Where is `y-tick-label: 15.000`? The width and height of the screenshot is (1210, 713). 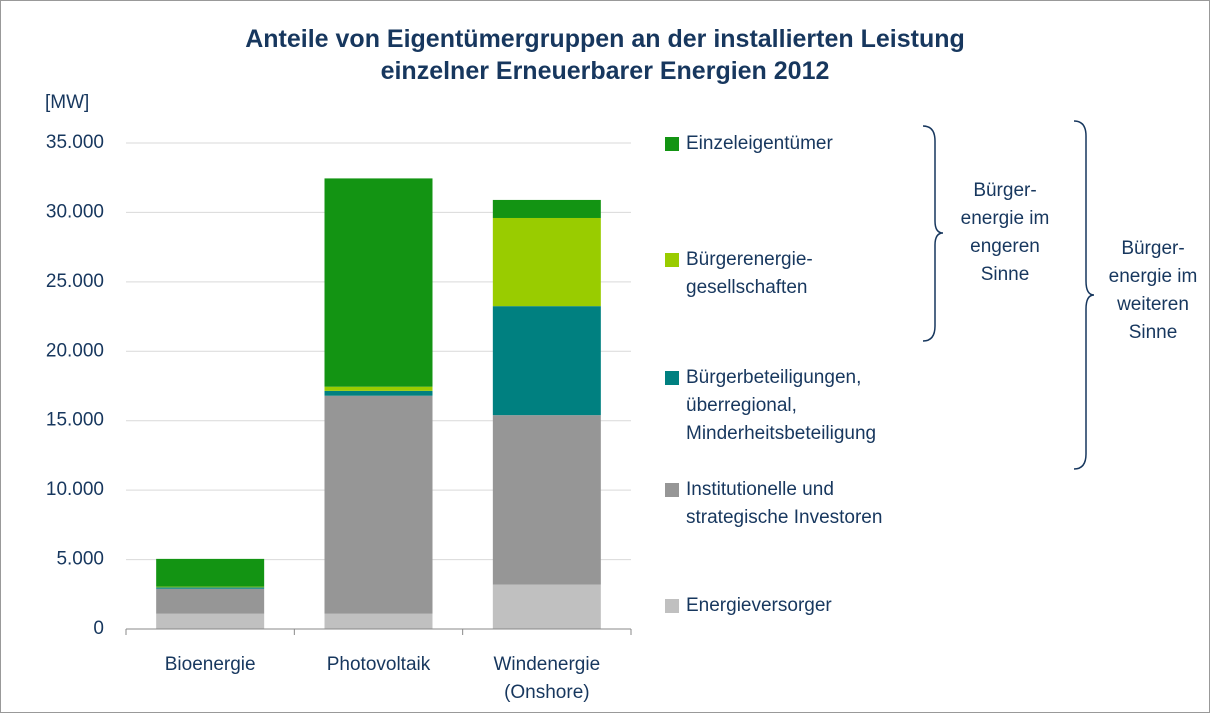
y-tick-label: 15.000 is located at coordinates (75, 420).